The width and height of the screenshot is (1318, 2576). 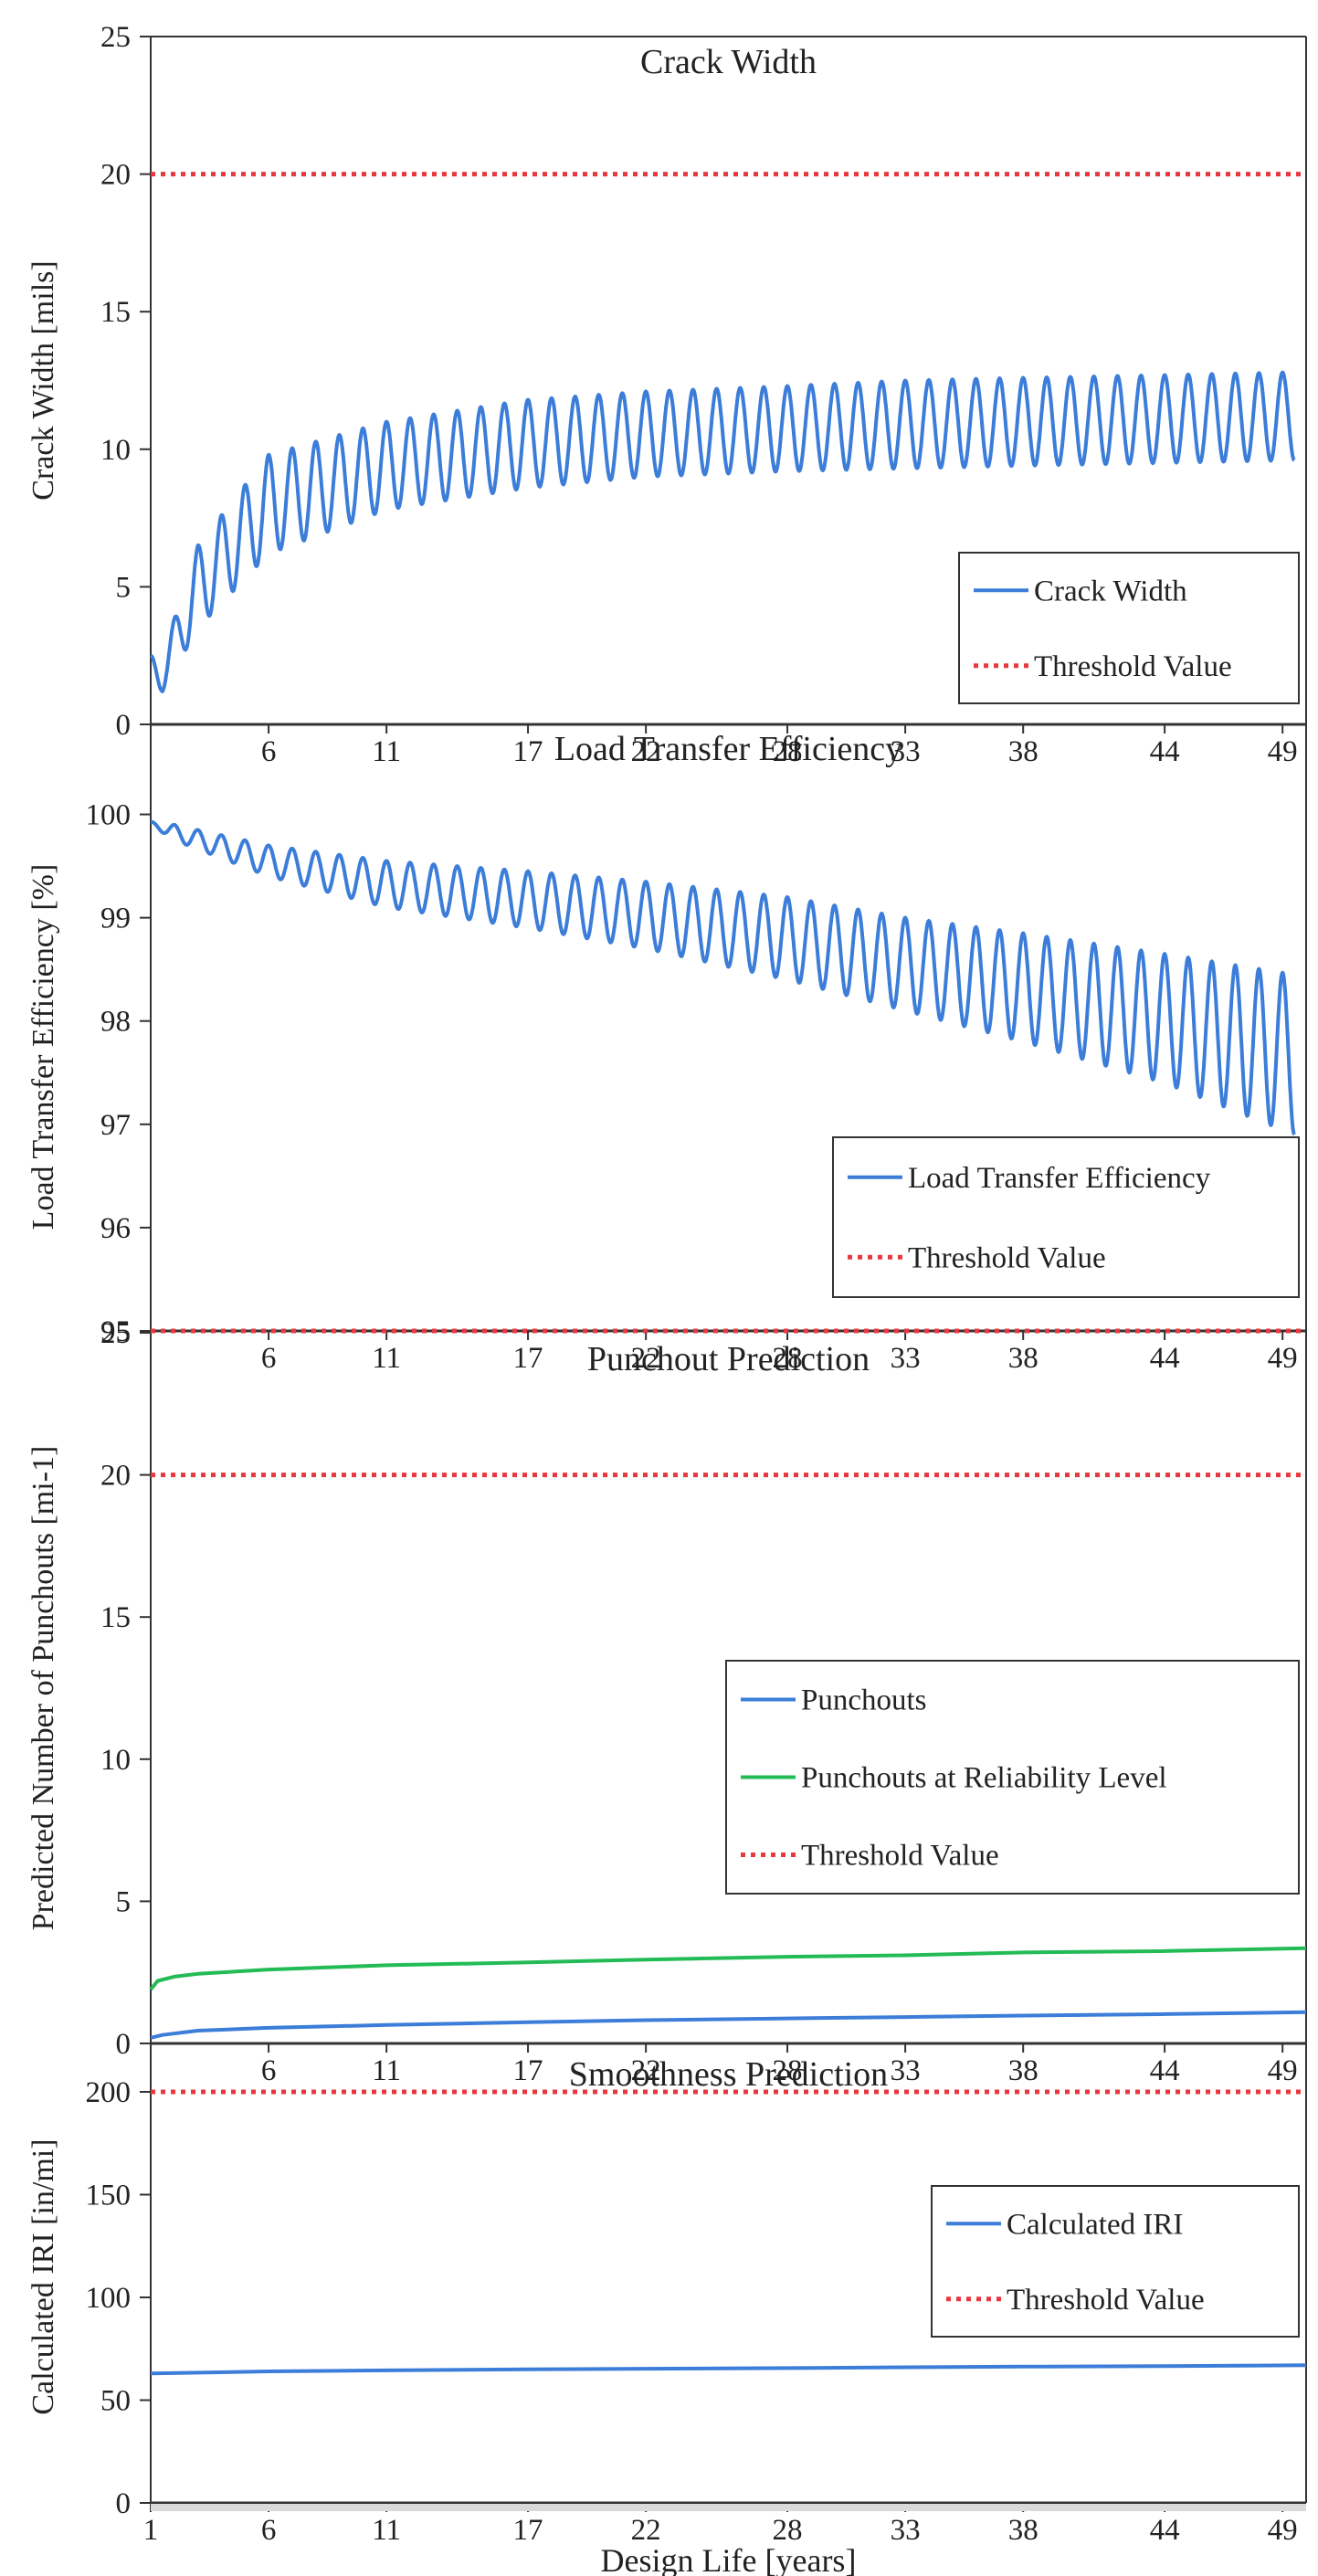 I want to click on legend-label: Crack Width, so click(x=1110, y=591).